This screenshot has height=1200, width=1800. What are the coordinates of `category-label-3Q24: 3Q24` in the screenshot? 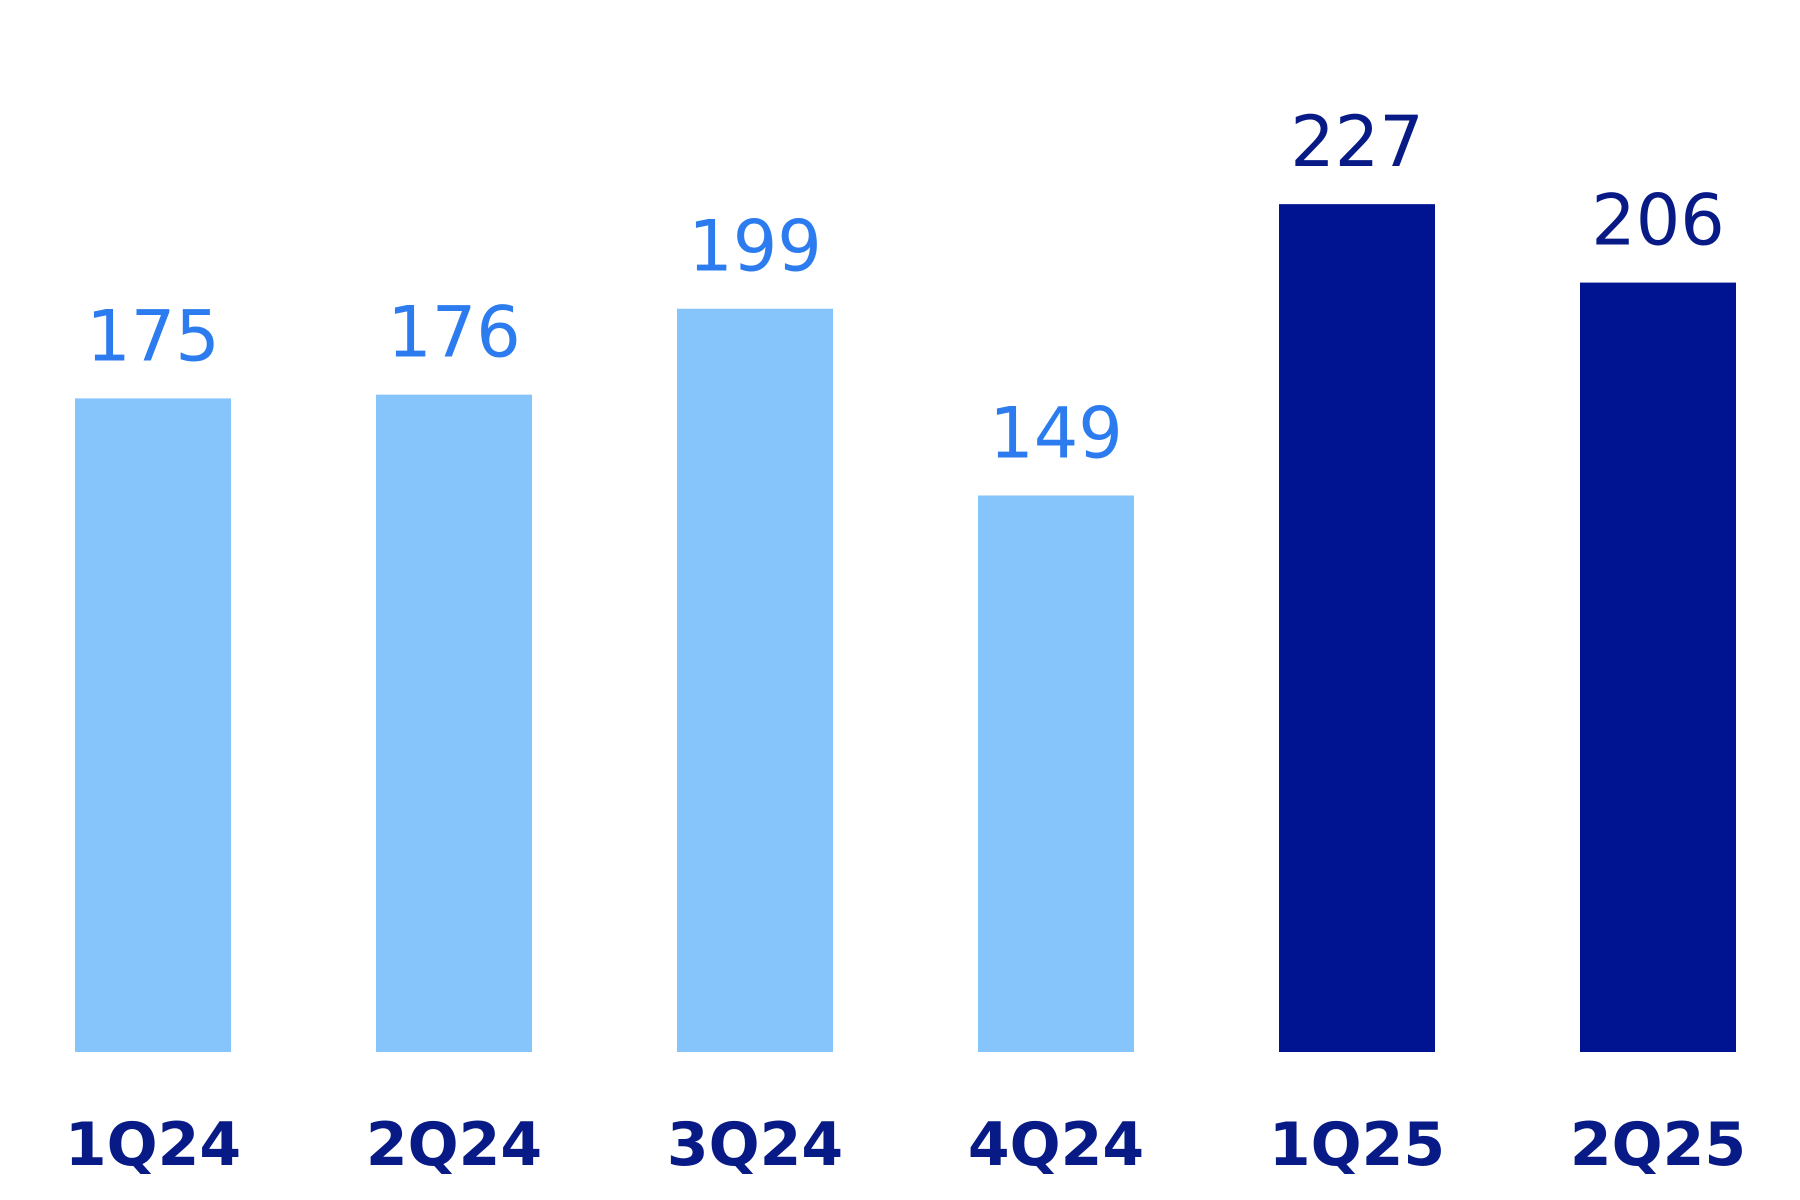 It's located at (755, 1145).